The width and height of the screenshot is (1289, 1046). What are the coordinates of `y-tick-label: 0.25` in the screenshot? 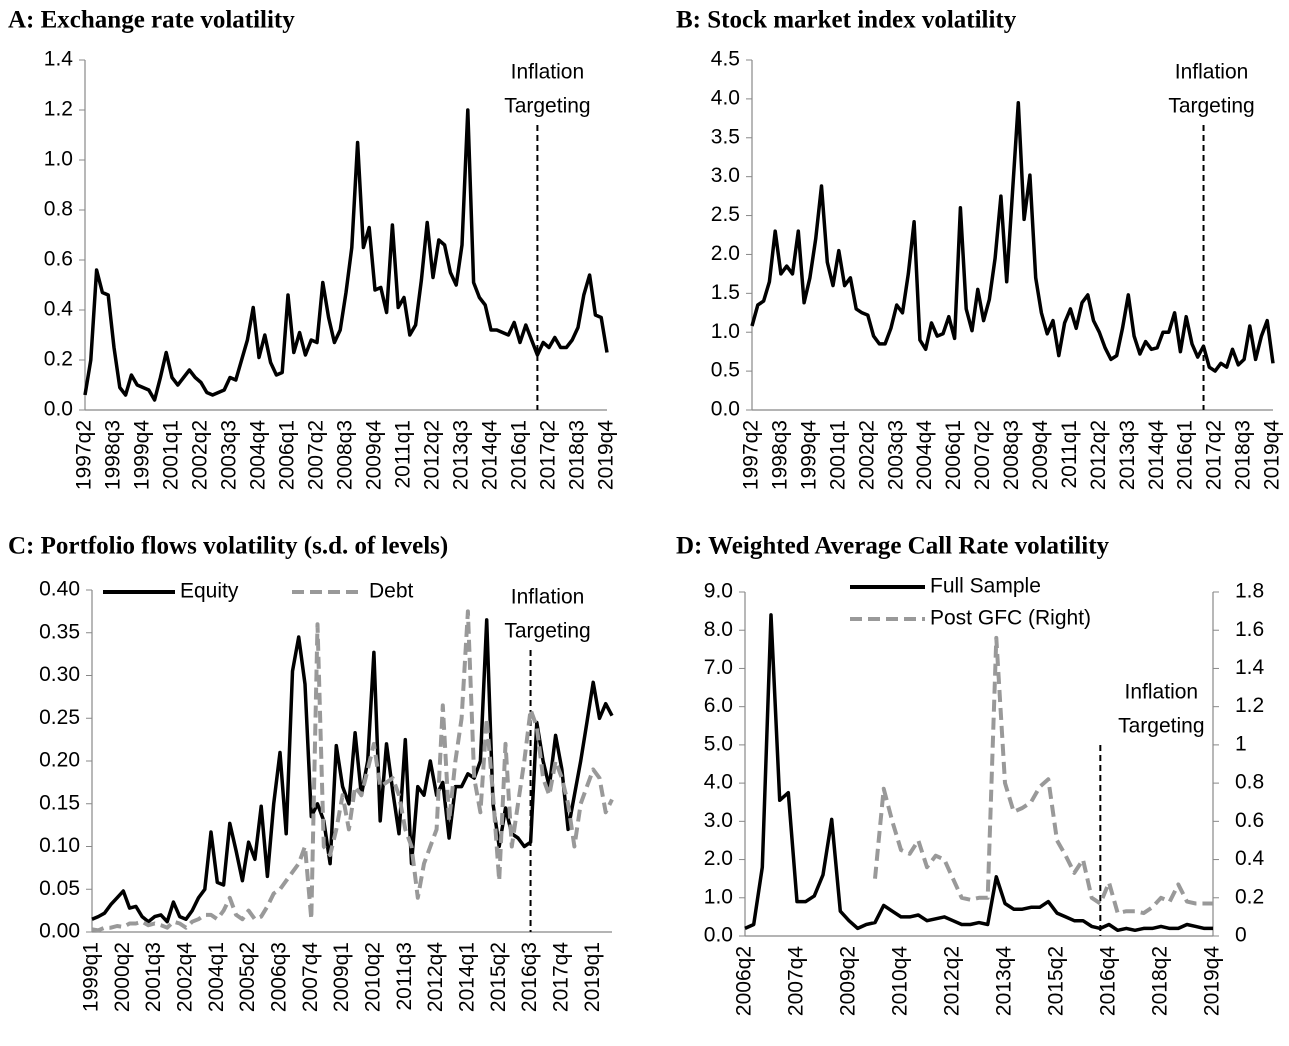 It's located at (59, 717).